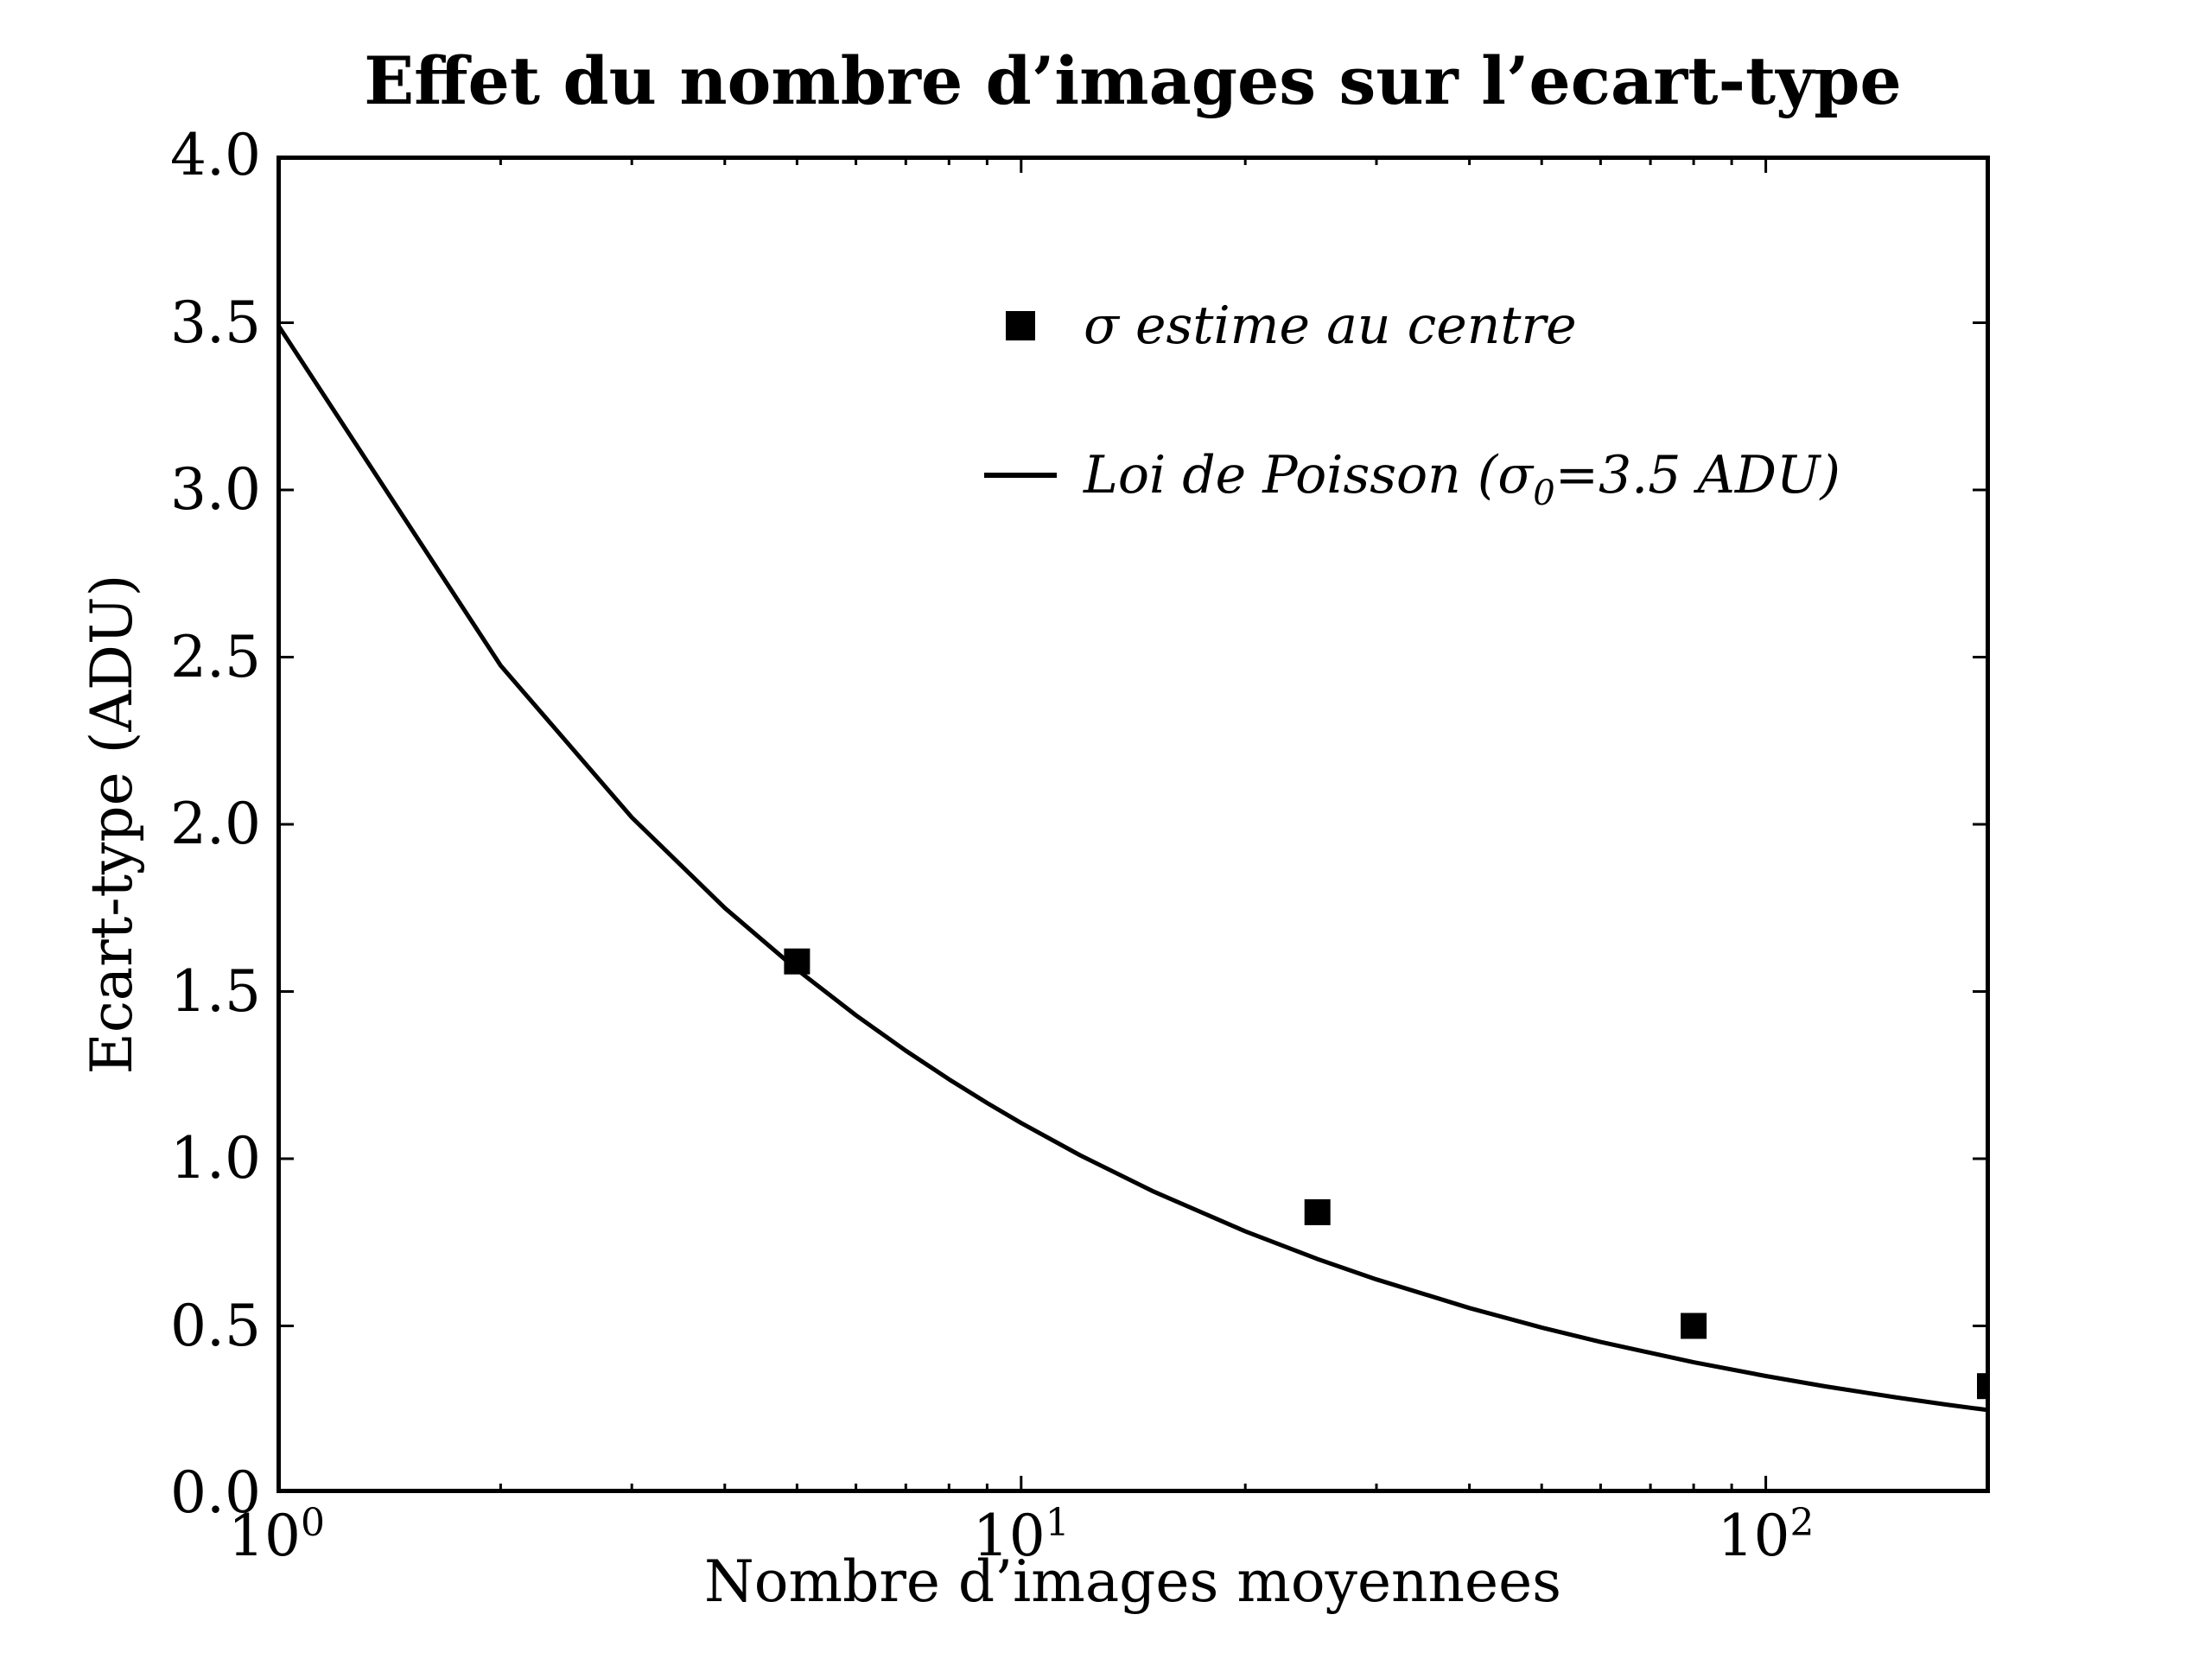  I want to click on y-tick-label: 4.0, so click(215, 155).